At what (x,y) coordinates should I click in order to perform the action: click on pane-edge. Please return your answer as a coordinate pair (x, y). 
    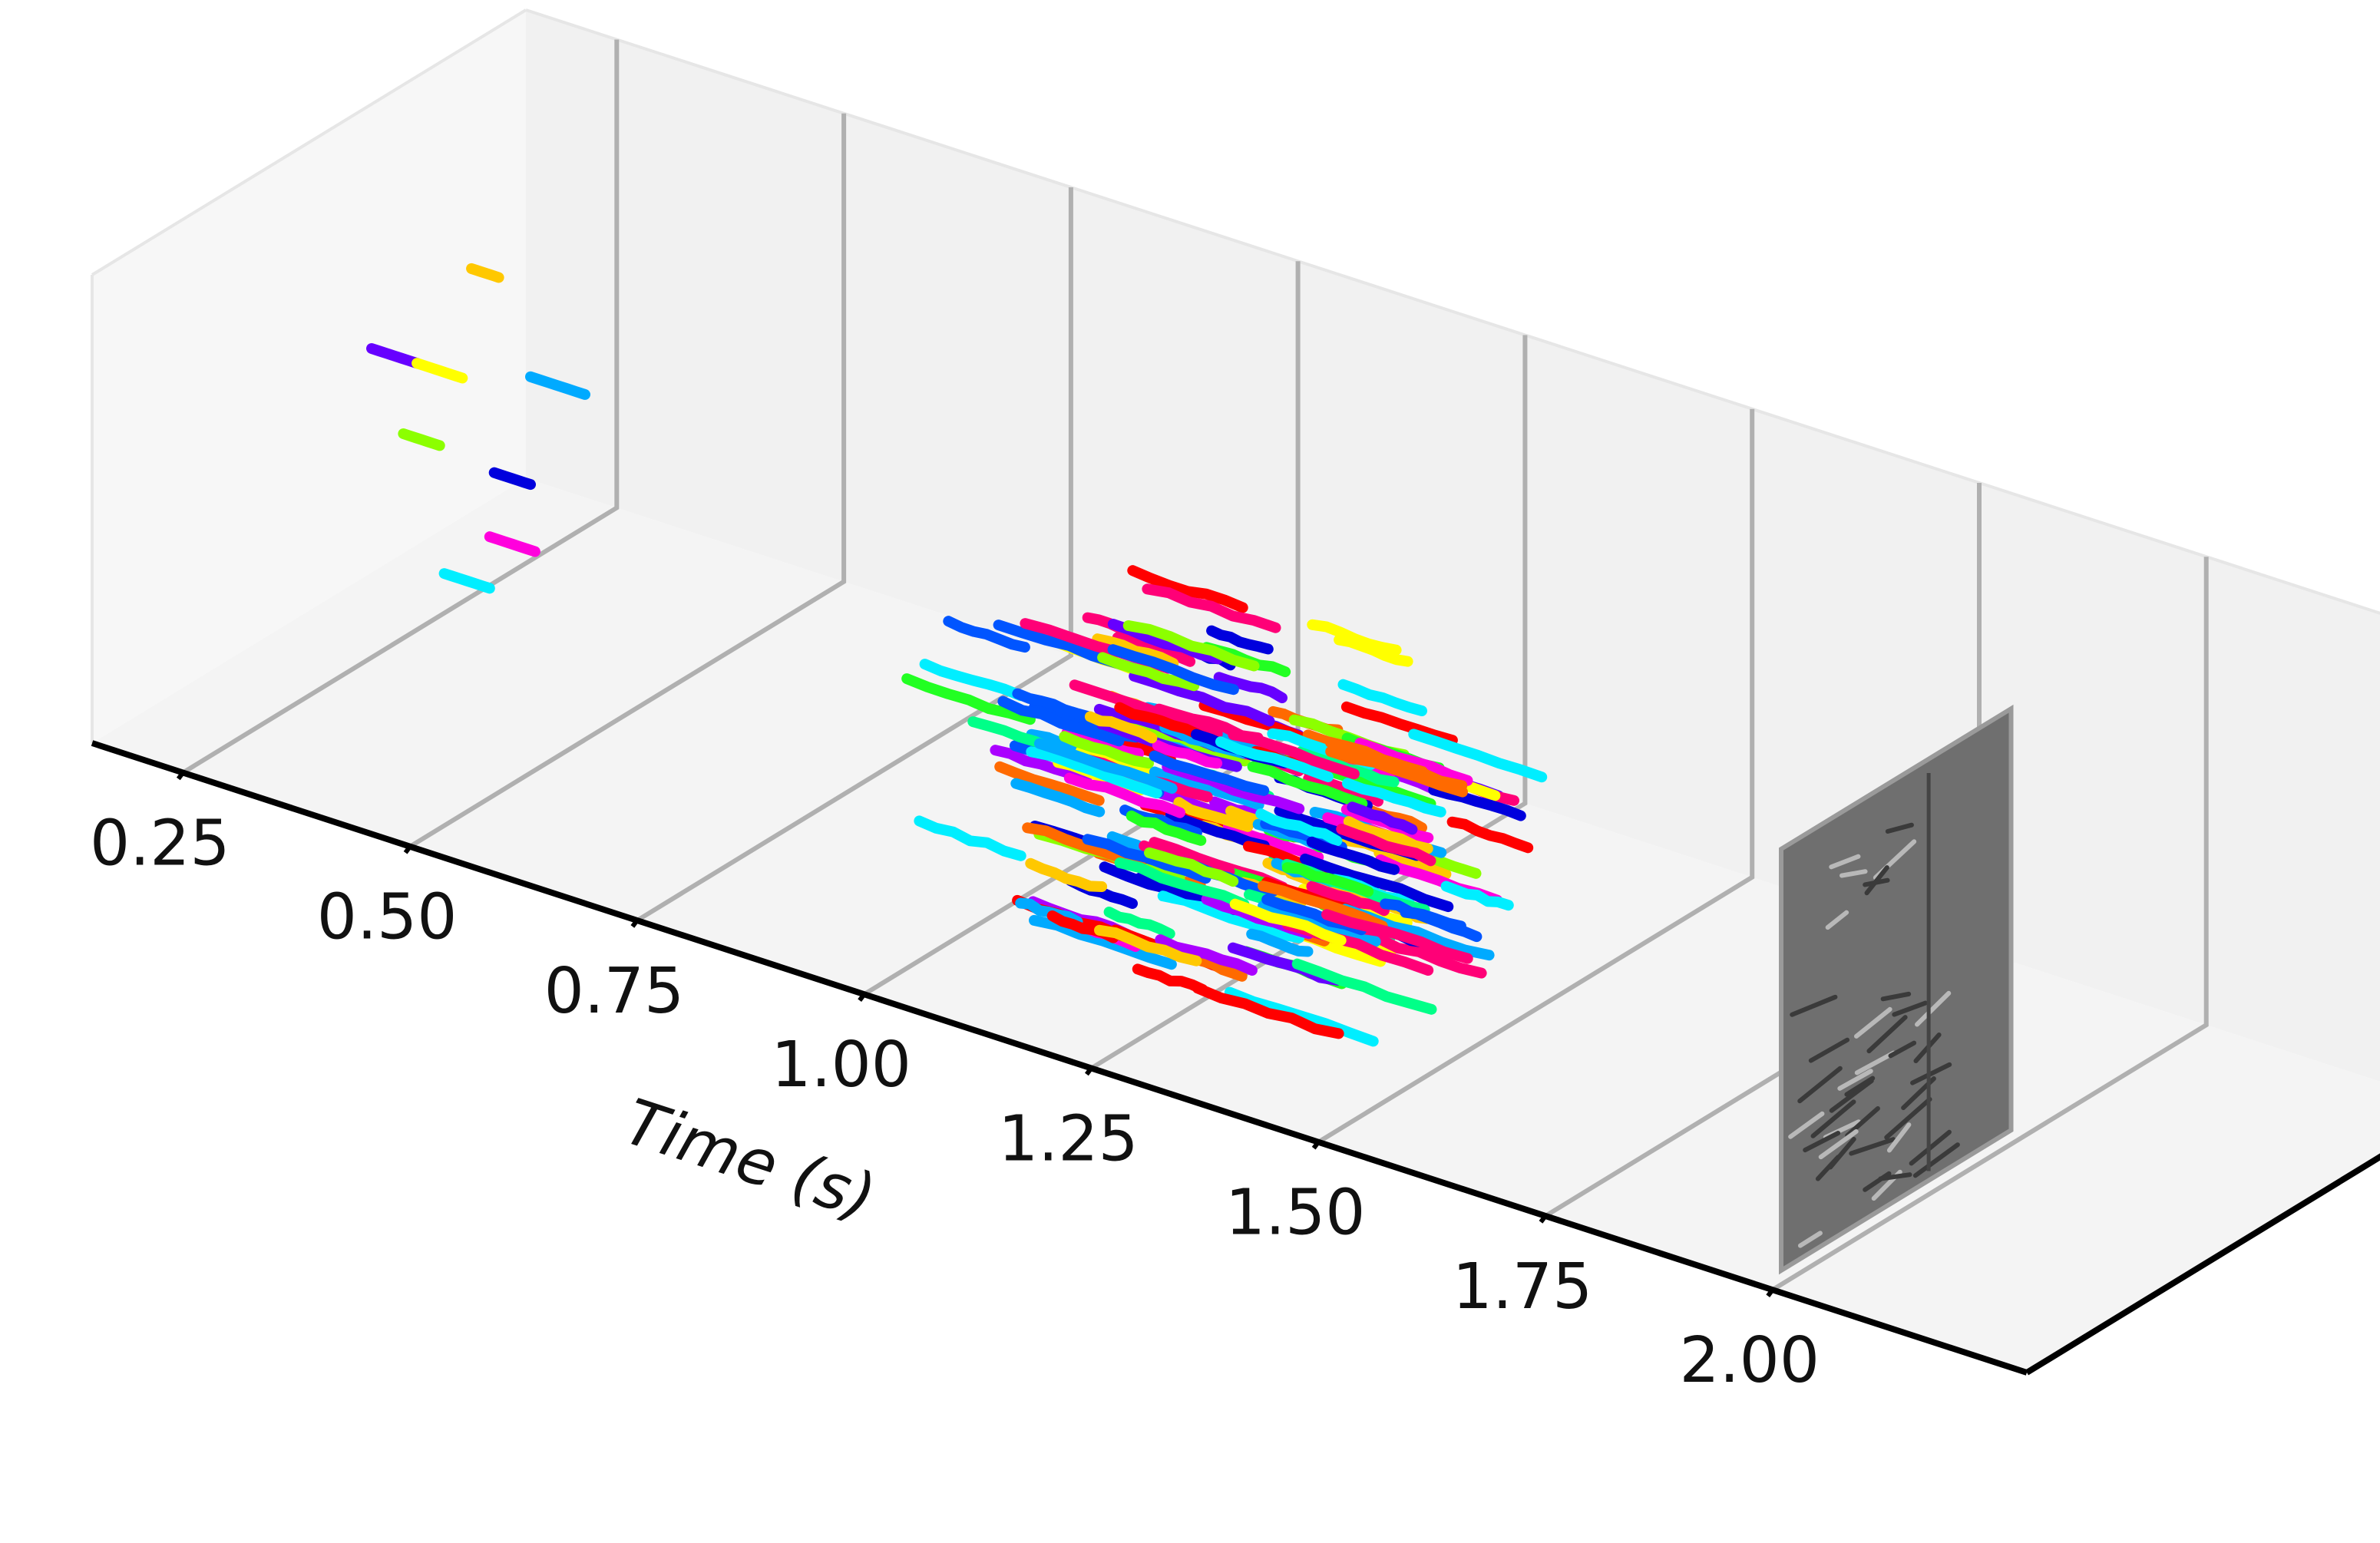
    Looking at the image, I should click on (309, 142).